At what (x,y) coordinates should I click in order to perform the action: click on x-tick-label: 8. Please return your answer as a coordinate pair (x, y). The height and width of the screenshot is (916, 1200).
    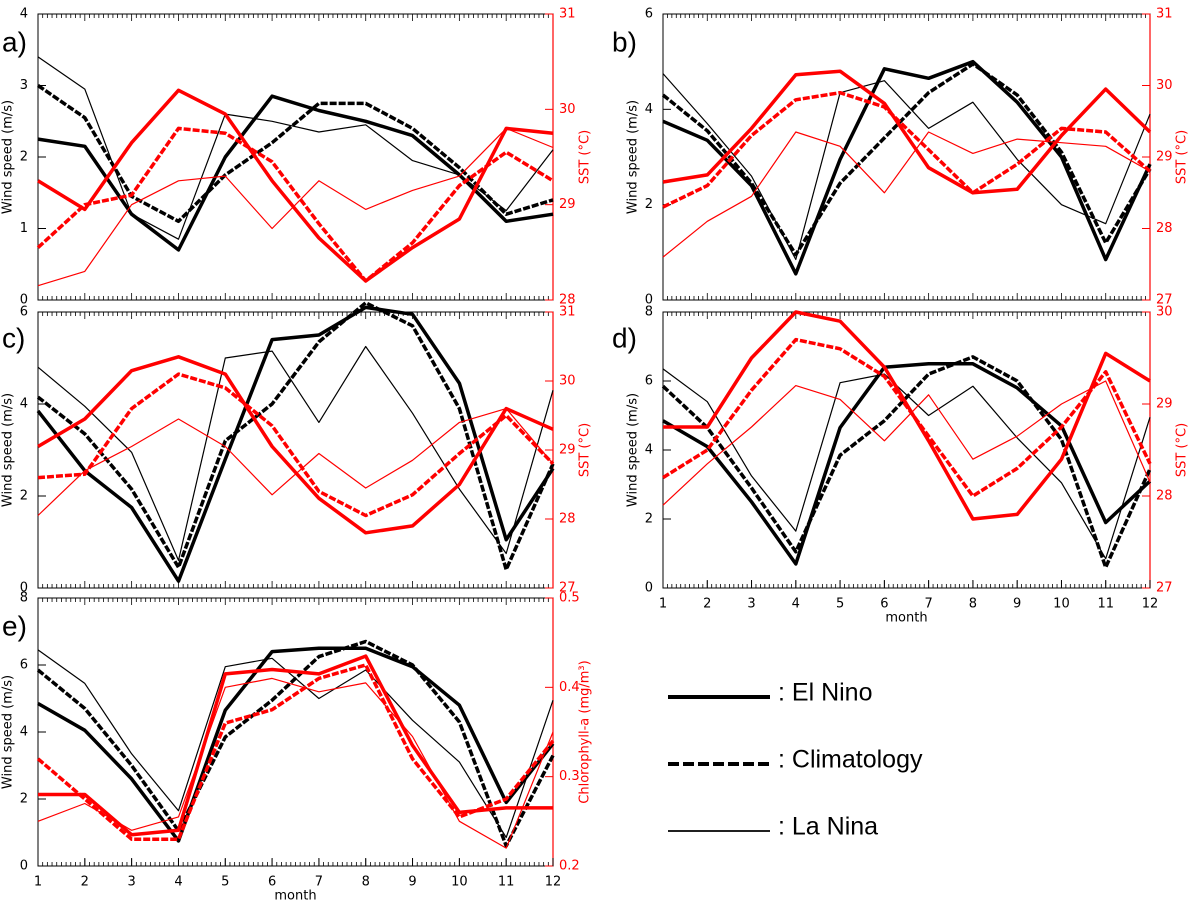
    Looking at the image, I should click on (973, 604).